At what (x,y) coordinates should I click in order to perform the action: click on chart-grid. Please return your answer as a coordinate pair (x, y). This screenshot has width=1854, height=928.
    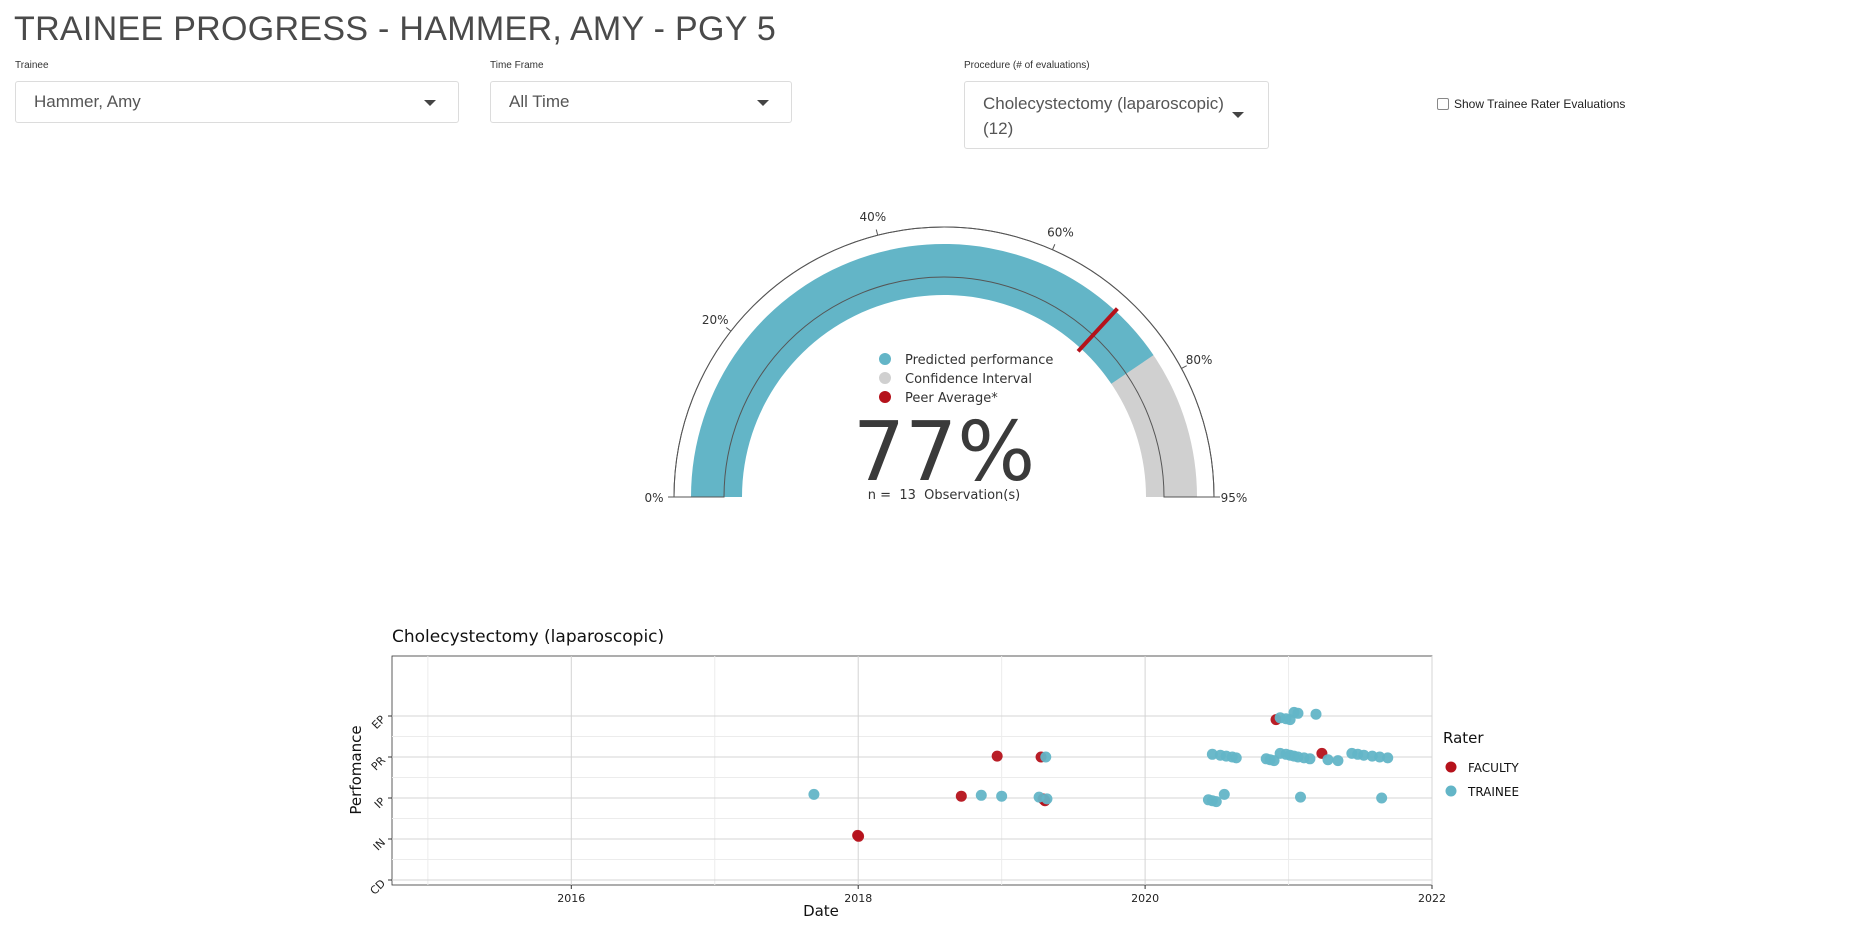
    Looking at the image, I should click on (912, 770).